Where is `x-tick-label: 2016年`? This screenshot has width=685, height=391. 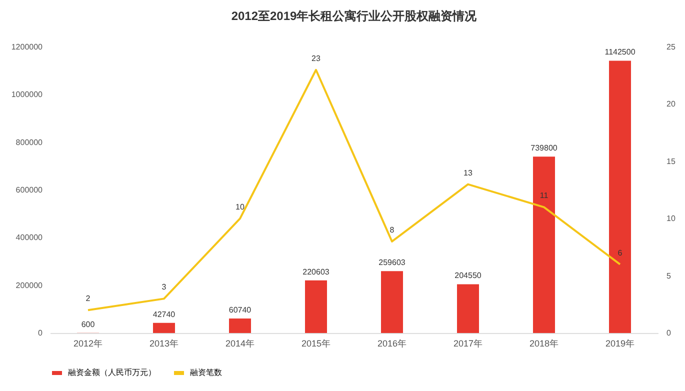 x-tick-label: 2016年 is located at coordinates (392, 343).